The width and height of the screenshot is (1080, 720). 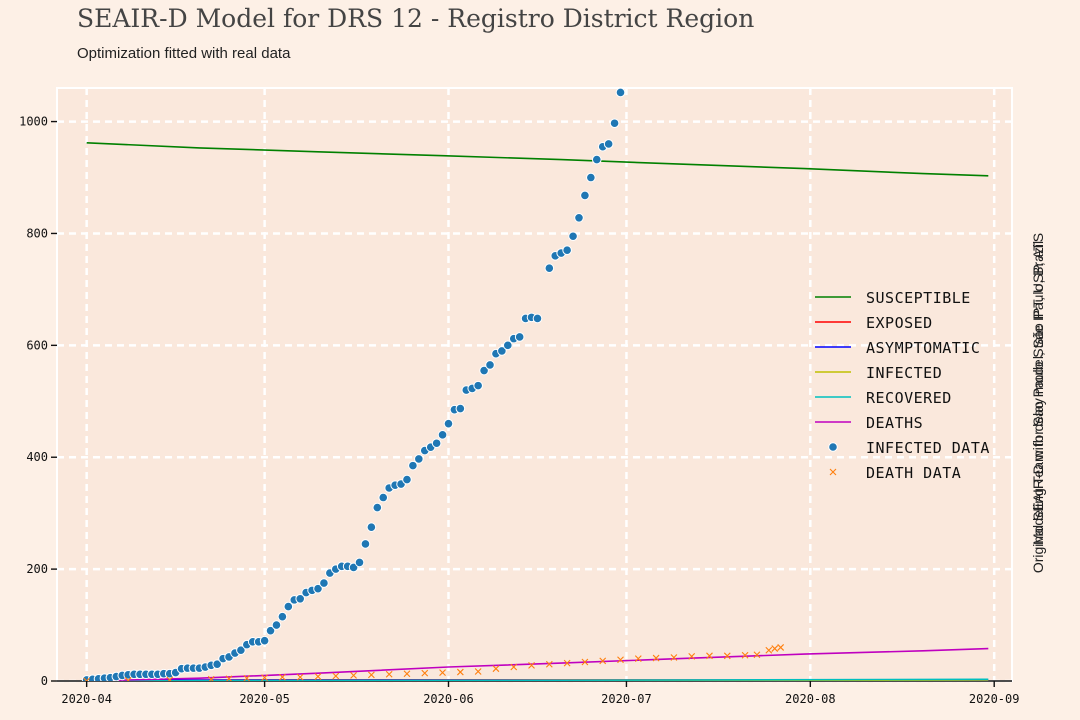 I want to click on y-tick-label: 0, so click(x=44, y=681).